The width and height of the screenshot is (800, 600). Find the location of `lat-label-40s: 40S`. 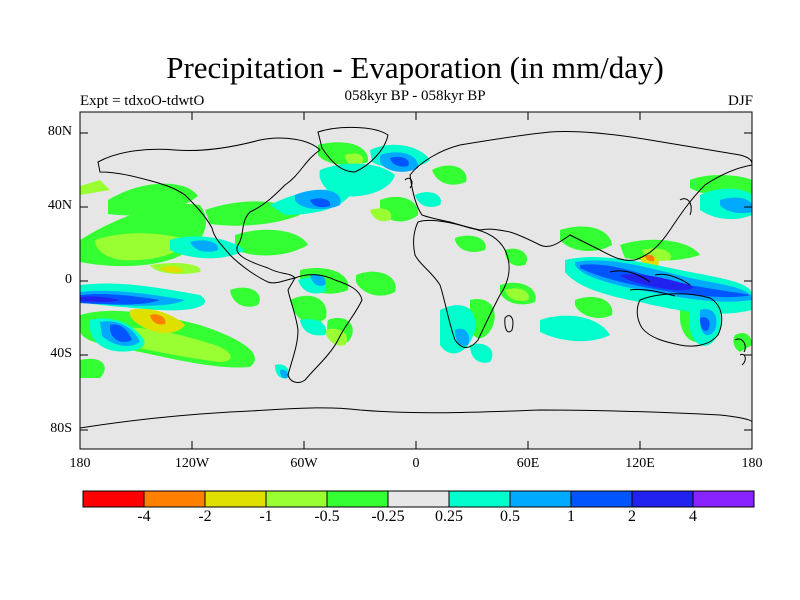

lat-label-40s: 40S is located at coordinates (61, 353).